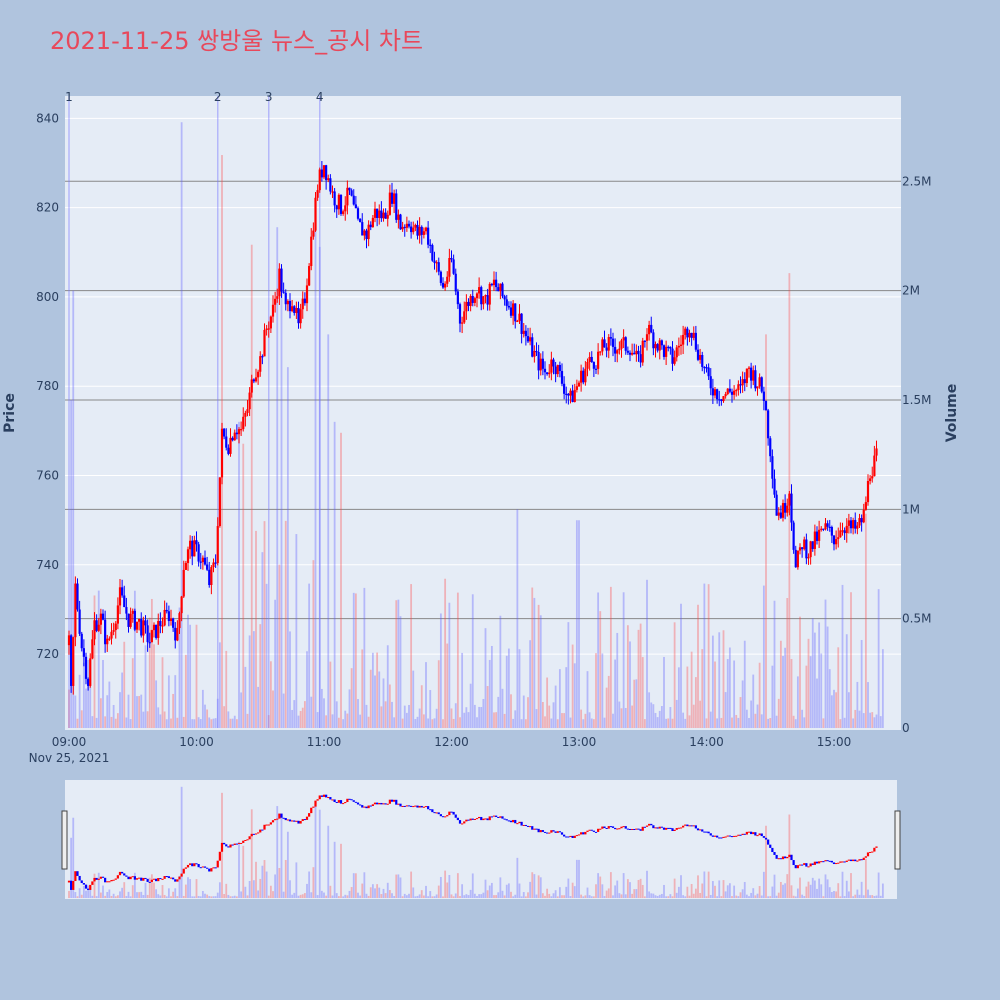 This screenshot has width=1000, height=1000. I want to click on range-slider-left-handle, so click(64, 840).